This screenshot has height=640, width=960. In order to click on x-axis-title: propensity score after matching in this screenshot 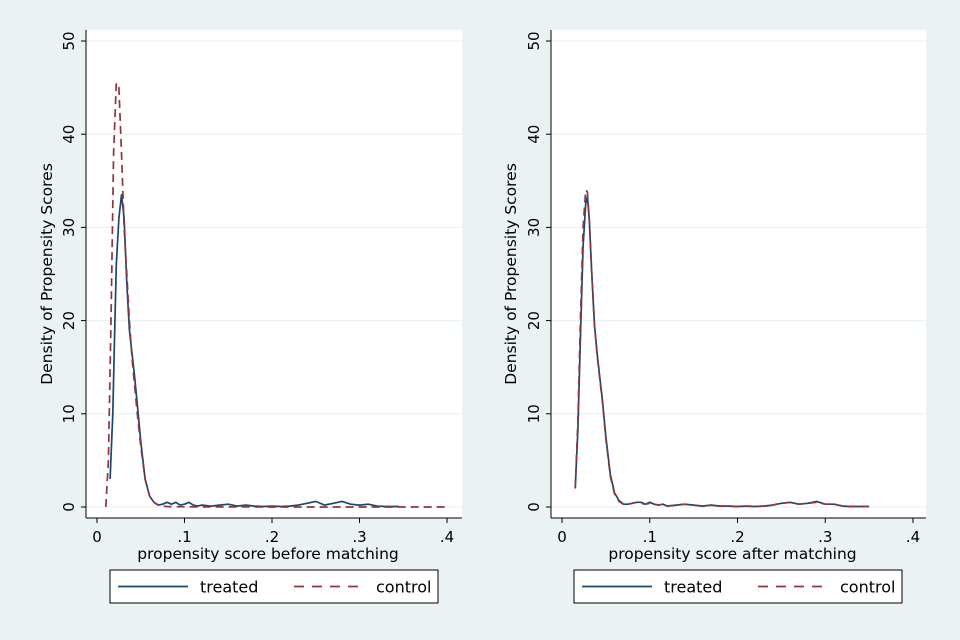, I will do `click(732, 554)`.